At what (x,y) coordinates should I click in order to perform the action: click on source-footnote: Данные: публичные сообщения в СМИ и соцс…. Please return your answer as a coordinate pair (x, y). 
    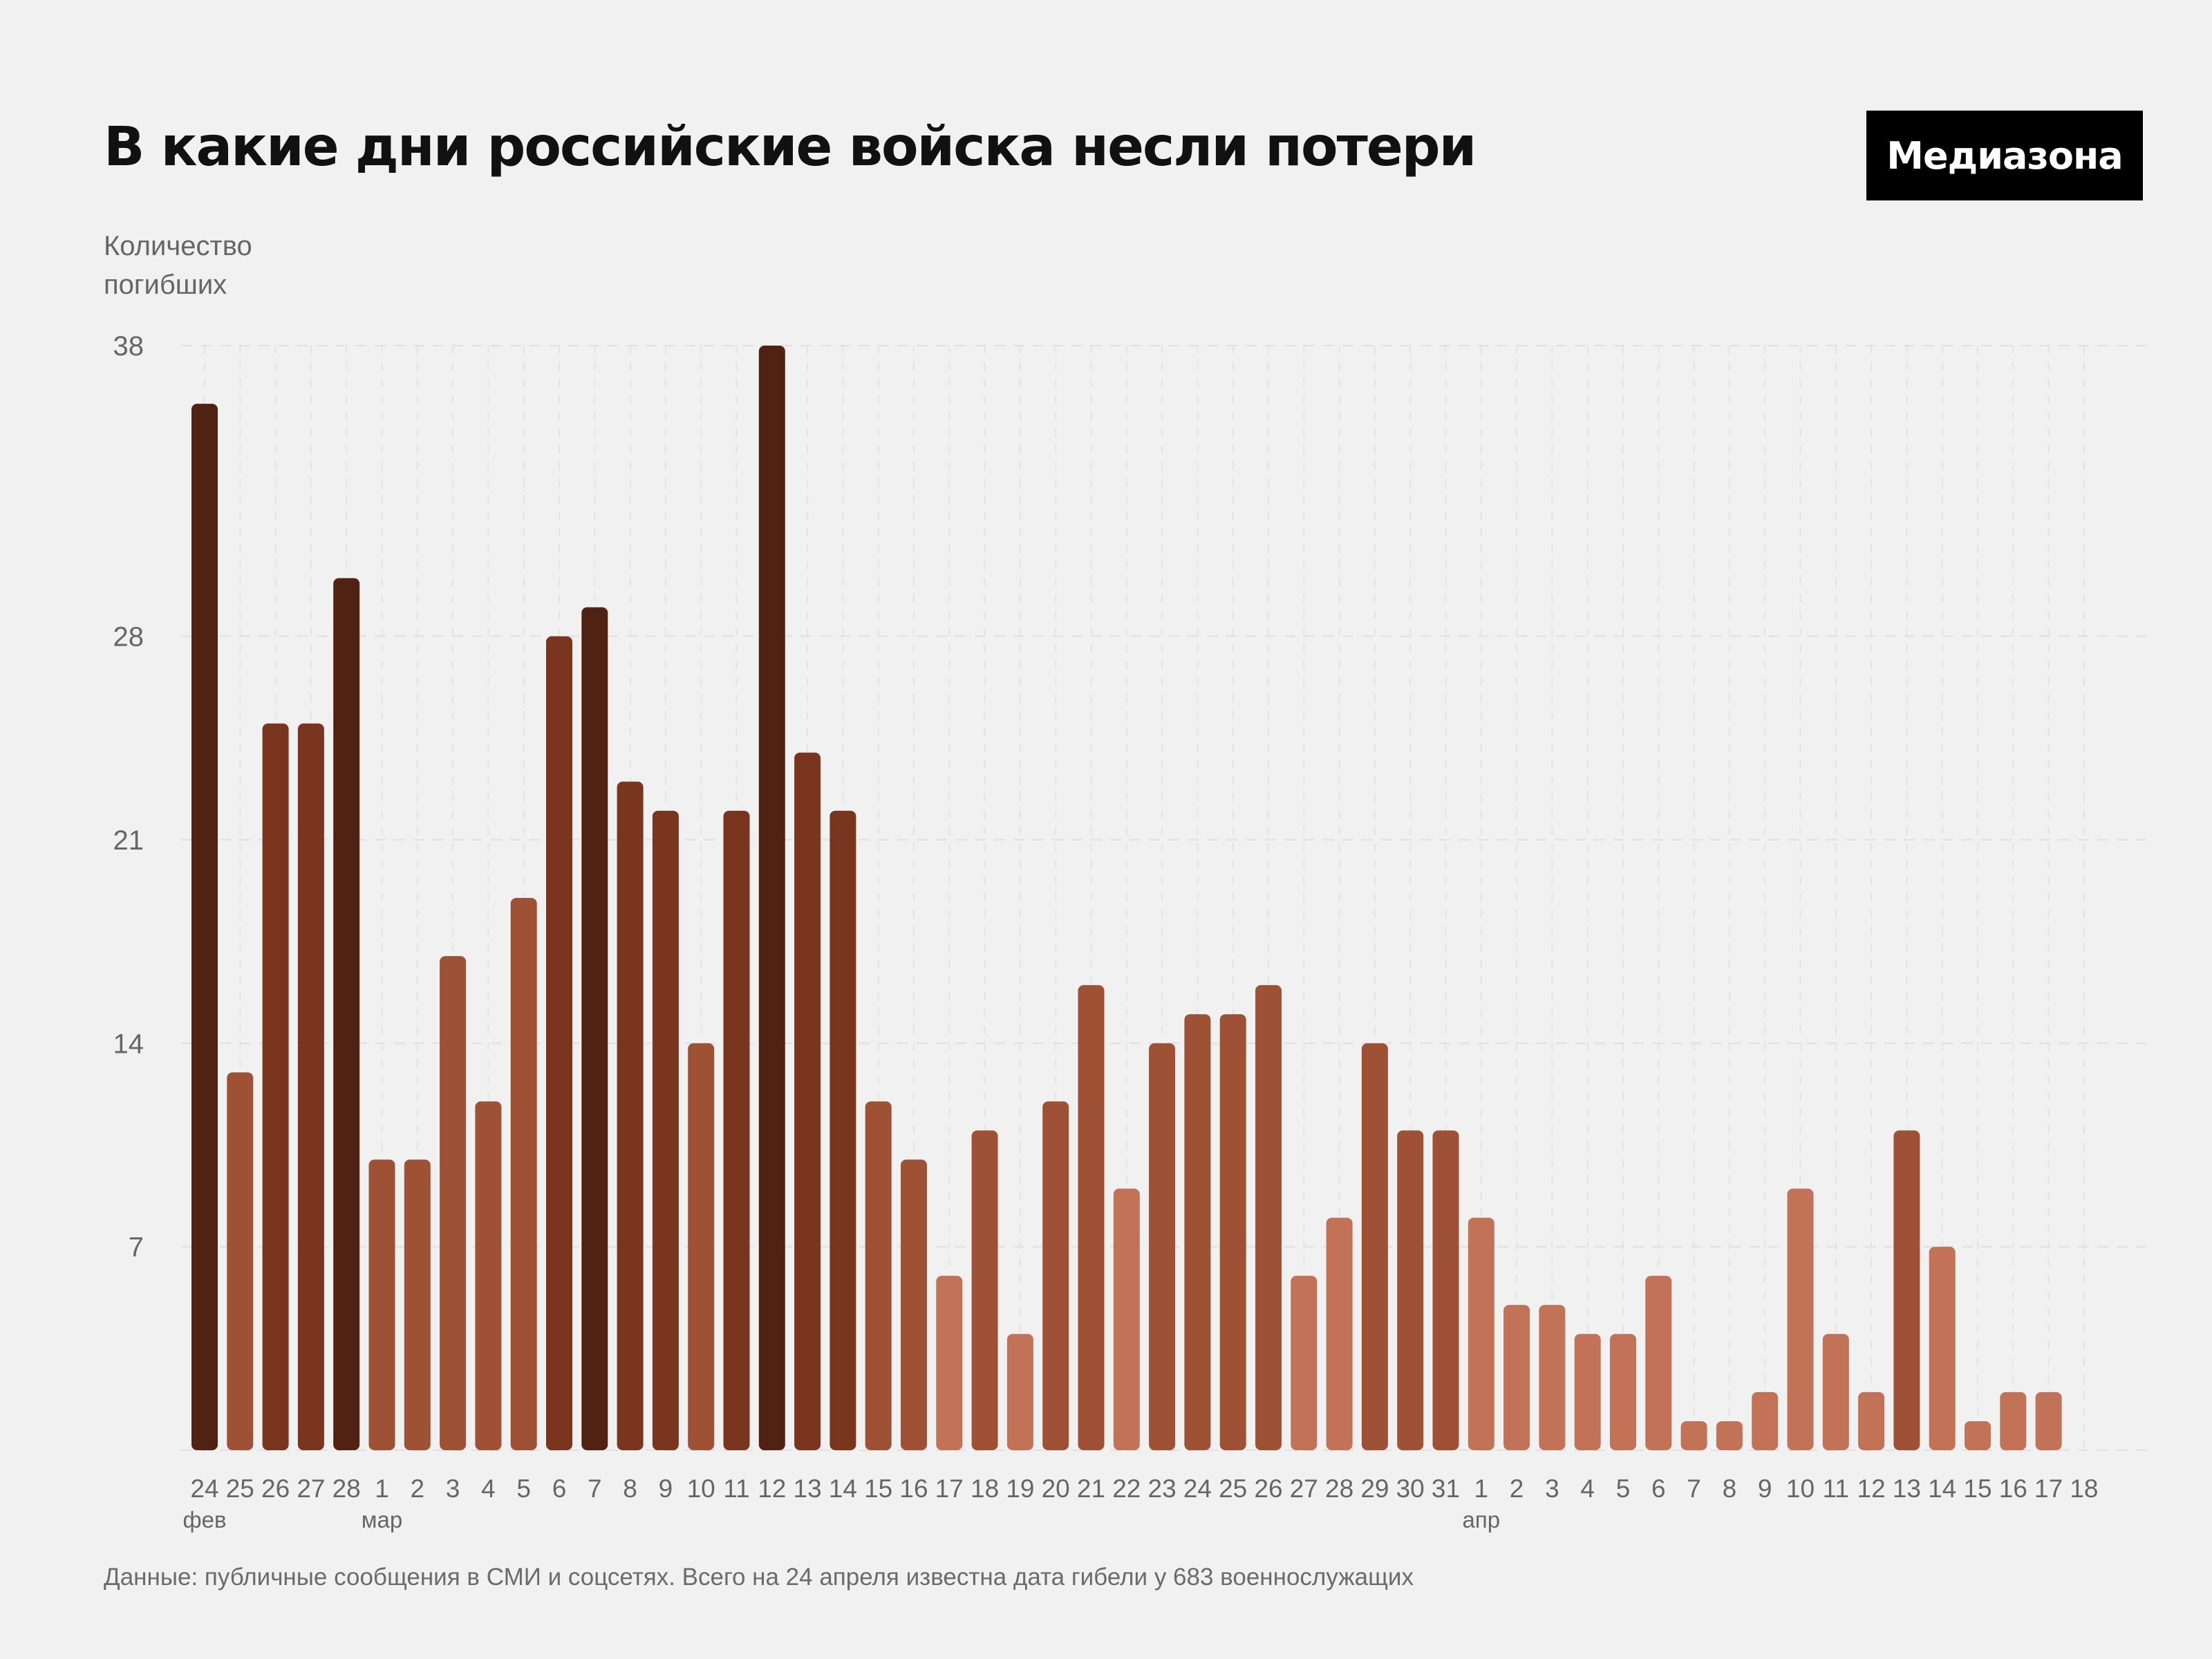
    Looking at the image, I should click on (759, 1577).